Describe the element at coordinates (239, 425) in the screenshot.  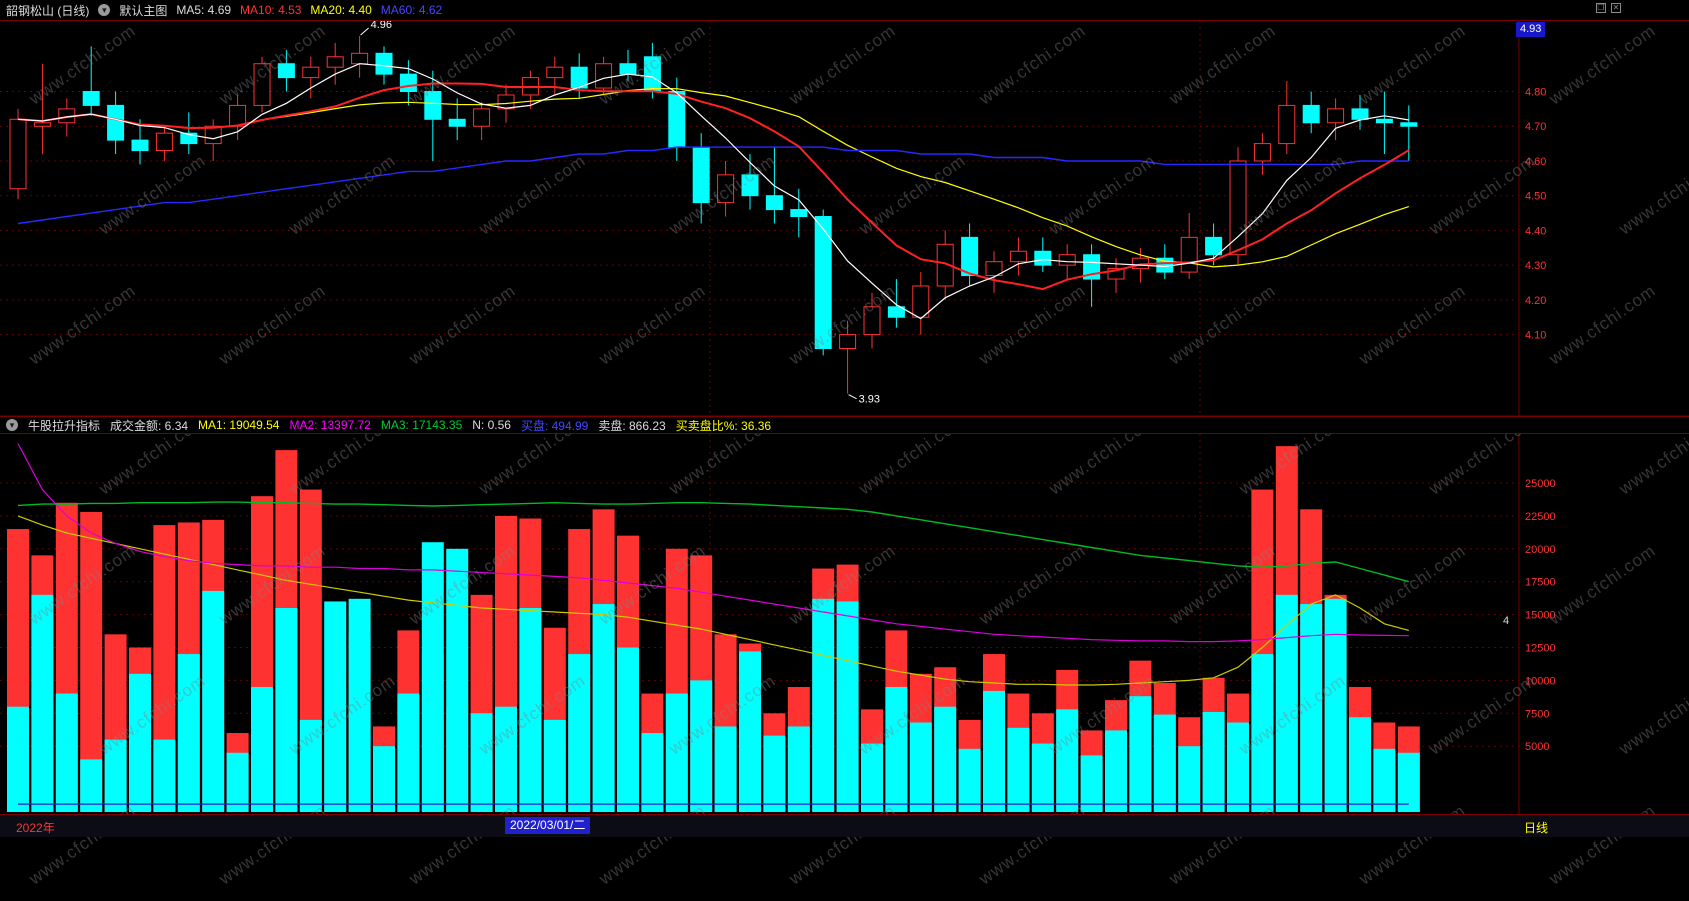
I see `indicator-ma1-label: MA1: 19049.54` at that location.